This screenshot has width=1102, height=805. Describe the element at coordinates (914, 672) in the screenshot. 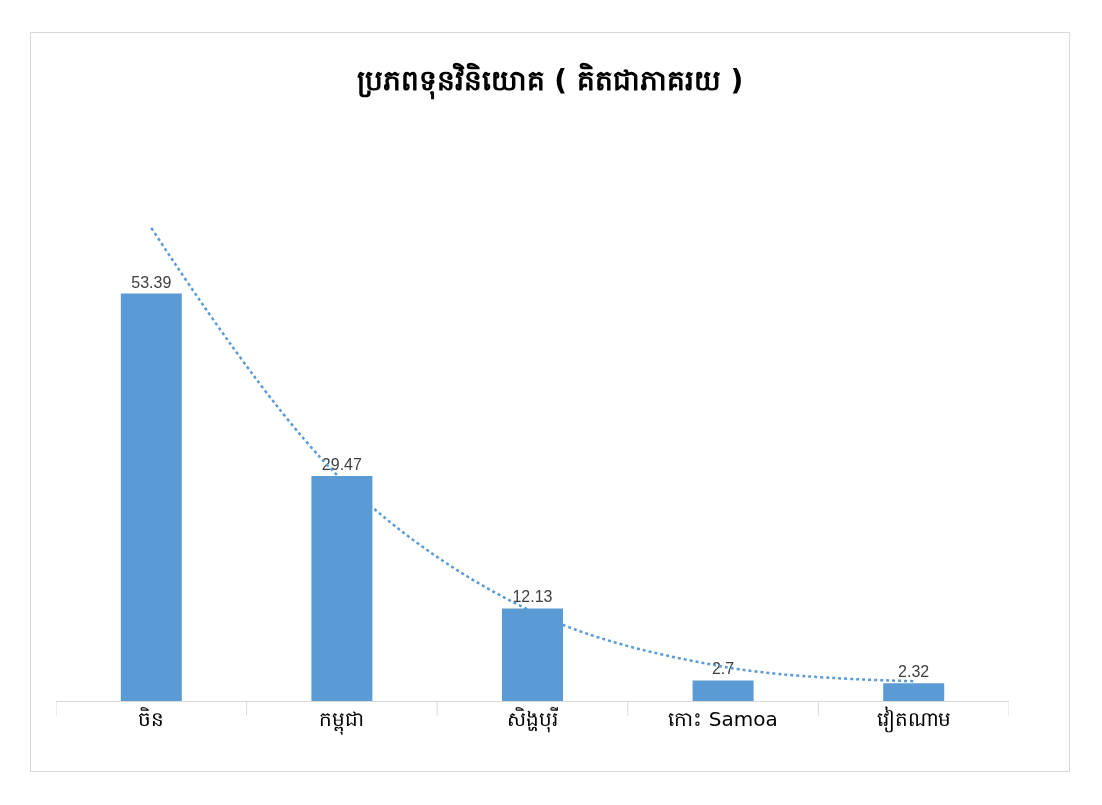

I see `data-label: 2.32` at that location.